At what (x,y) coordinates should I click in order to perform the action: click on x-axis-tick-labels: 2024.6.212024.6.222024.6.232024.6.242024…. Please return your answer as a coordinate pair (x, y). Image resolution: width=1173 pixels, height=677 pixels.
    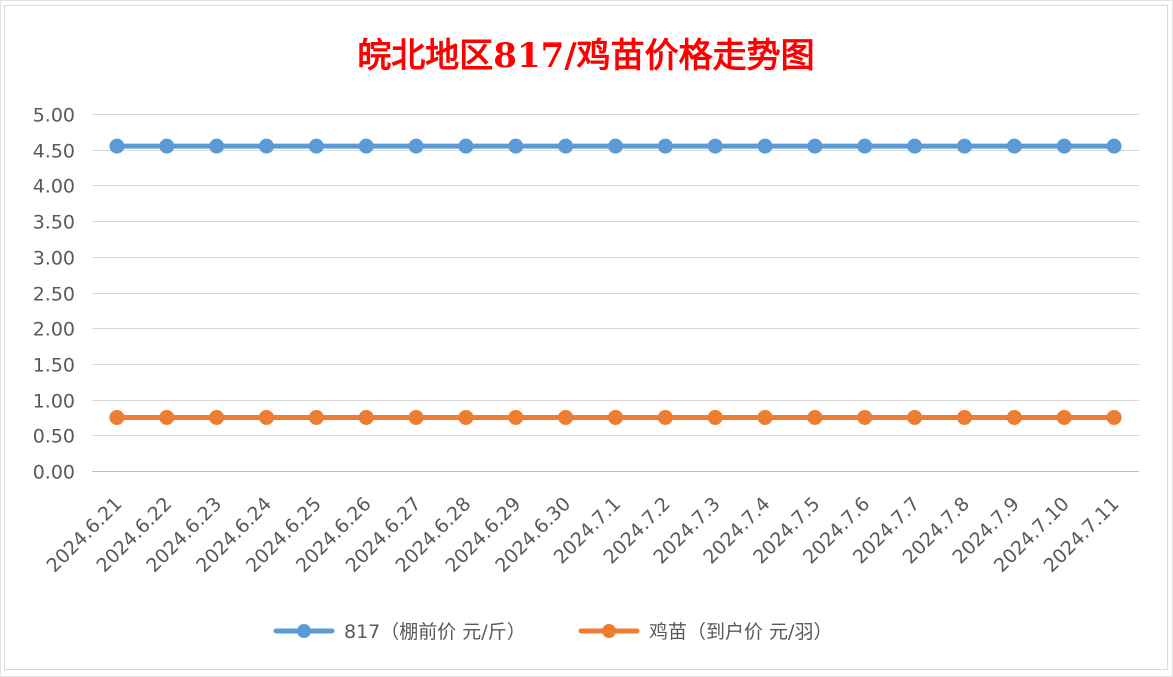
    Looking at the image, I should click on (583, 535).